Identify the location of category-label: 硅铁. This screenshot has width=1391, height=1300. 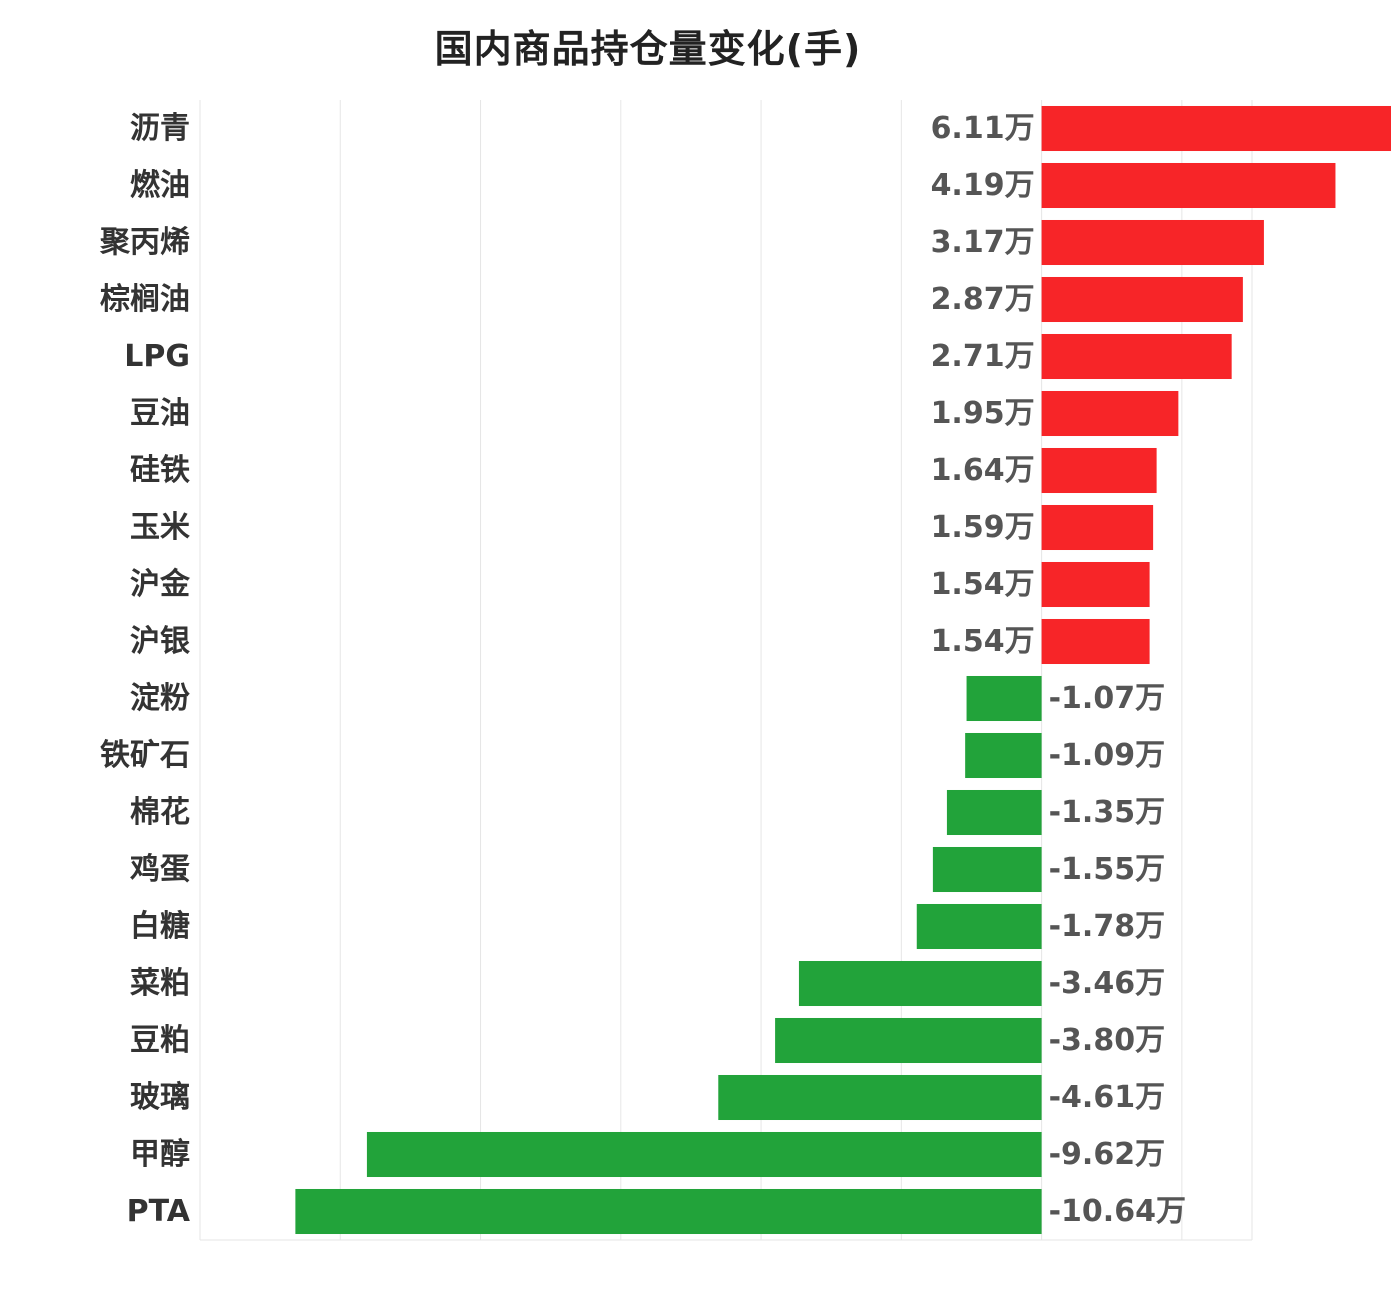
(160, 470).